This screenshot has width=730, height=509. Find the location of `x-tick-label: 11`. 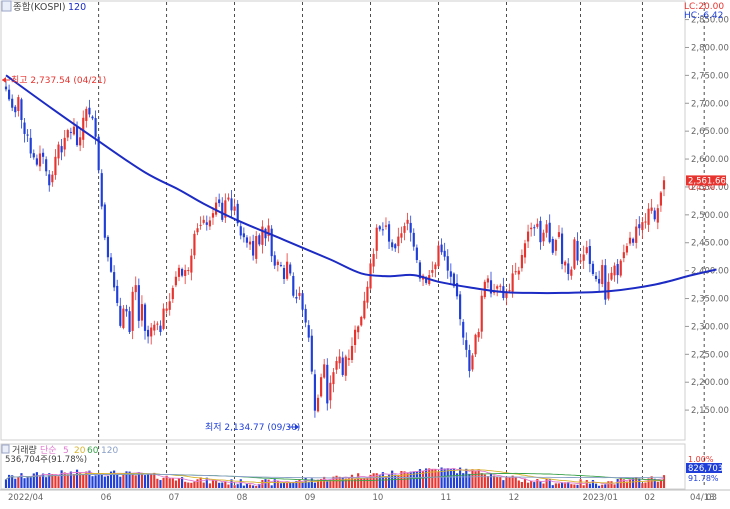

x-tick-label: 11 is located at coordinates (445, 498).